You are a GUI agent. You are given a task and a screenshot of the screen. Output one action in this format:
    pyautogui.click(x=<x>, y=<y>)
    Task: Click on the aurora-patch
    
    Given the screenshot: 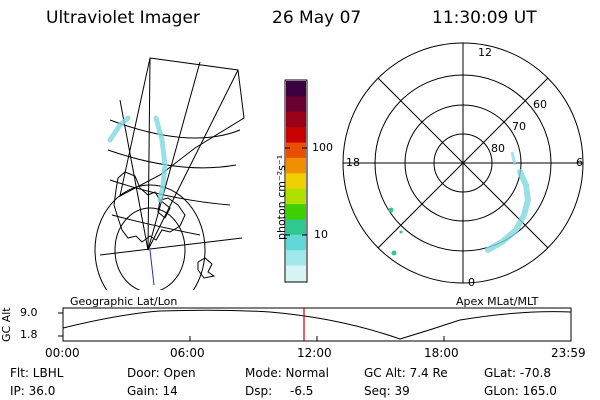 What is the action you would take?
    pyautogui.click(x=513, y=158)
    